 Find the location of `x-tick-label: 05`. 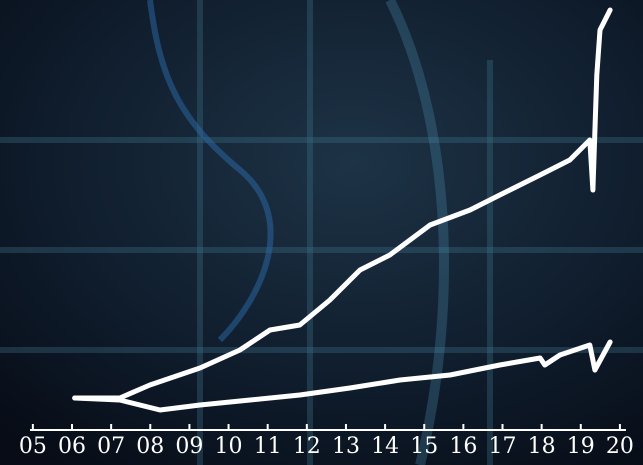

x-tick-label: 05 is located at coordinates (33, 446).